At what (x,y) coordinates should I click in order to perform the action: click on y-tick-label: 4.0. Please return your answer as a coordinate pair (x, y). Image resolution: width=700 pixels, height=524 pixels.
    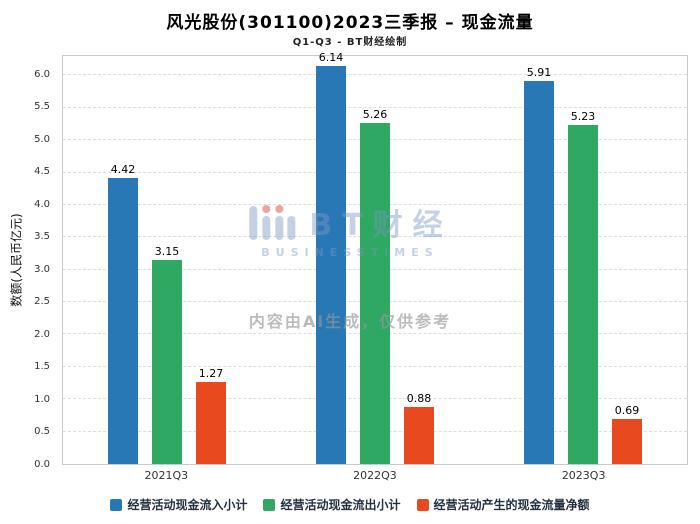
    Looking at the image, I should click on (42, 204).